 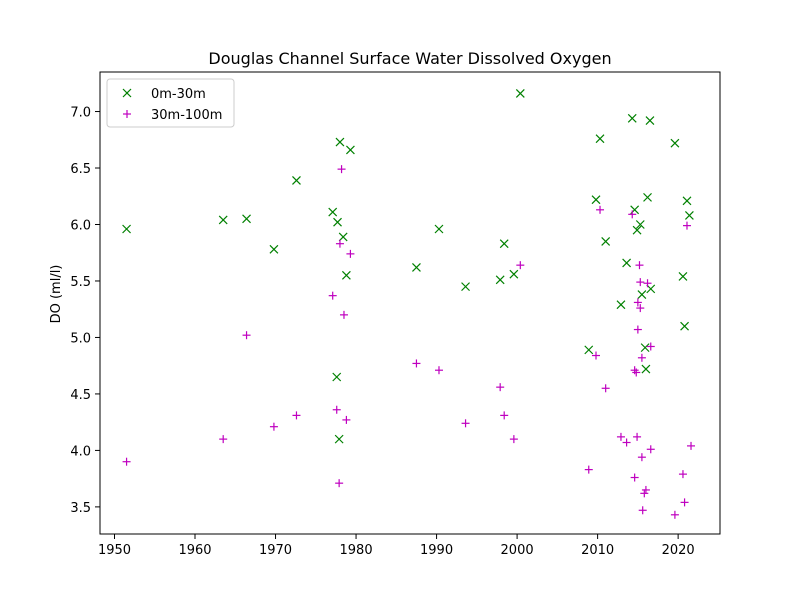 What do you see at coordinates (114, 550) in the screenshot?
I see `x-tick-label: 1950` at bounding box center [114, 550].